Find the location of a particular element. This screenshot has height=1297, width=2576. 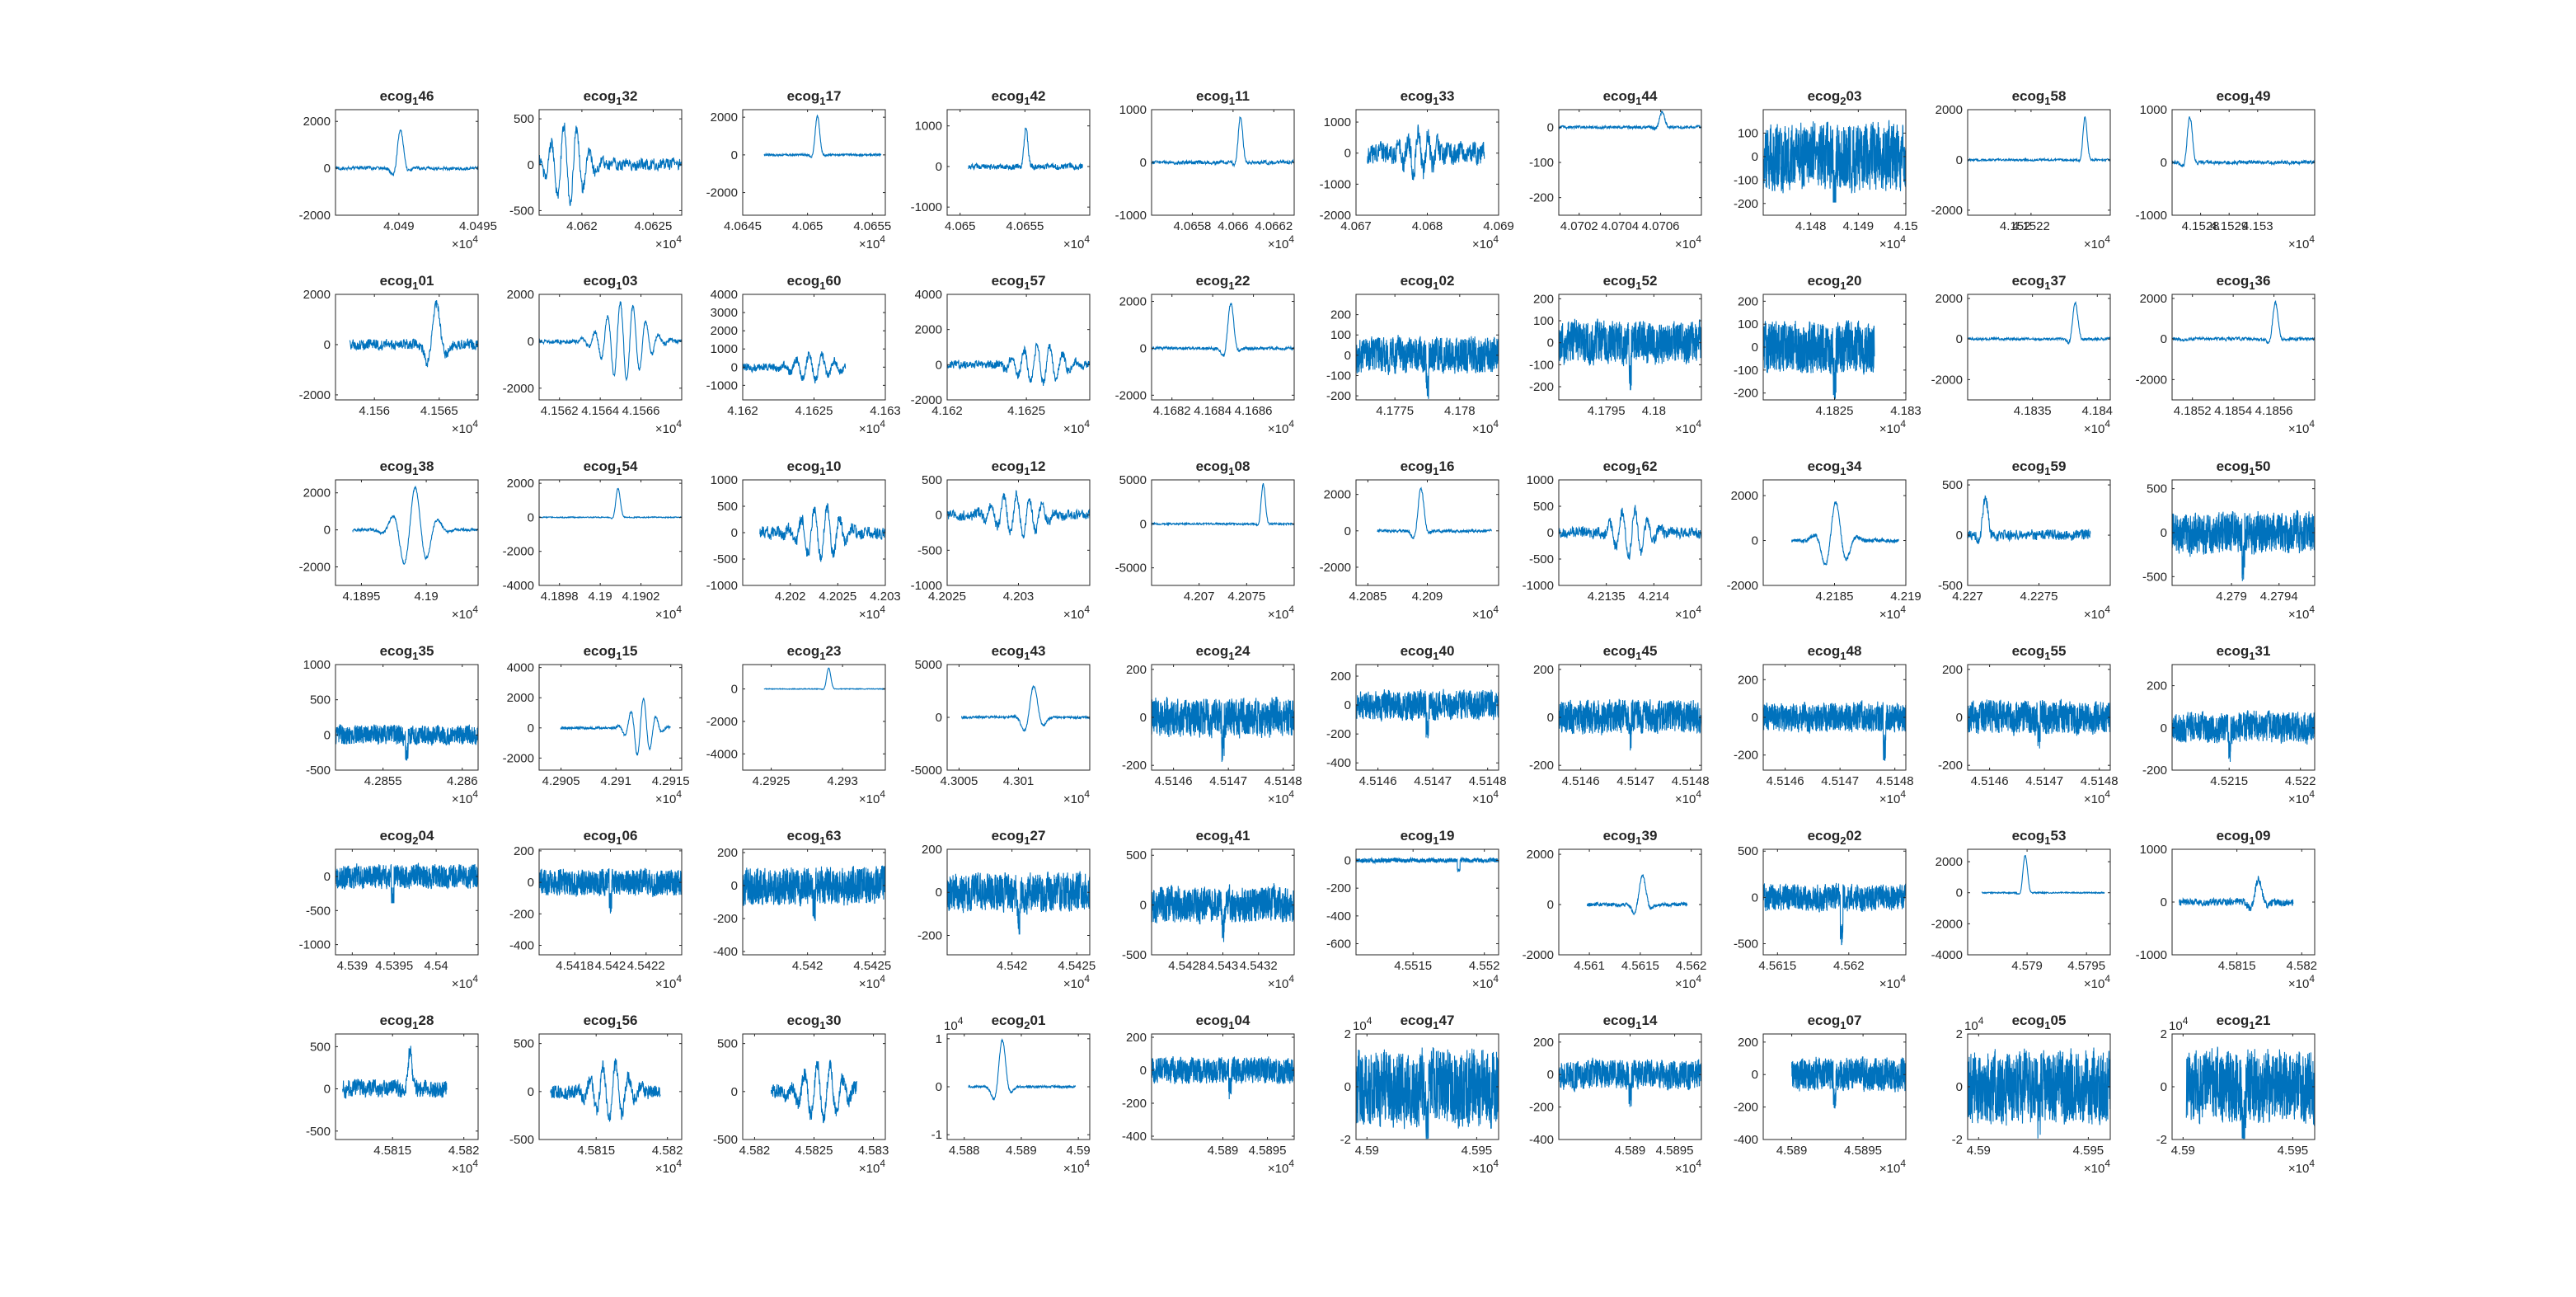

subplot-ecog1-30: 4.582 4.5825 4.583 -500 0 500 ×104 ecog130 is located at coordinates (801, 1094).